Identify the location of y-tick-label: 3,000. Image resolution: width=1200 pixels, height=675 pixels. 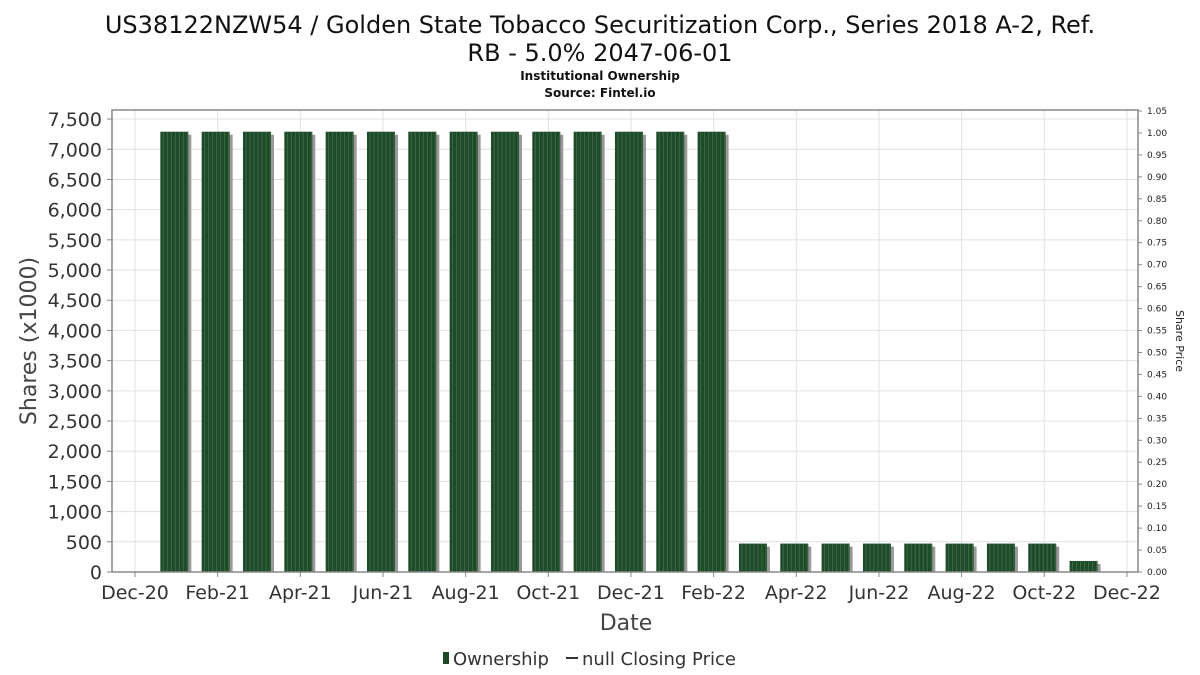
(75, 392).